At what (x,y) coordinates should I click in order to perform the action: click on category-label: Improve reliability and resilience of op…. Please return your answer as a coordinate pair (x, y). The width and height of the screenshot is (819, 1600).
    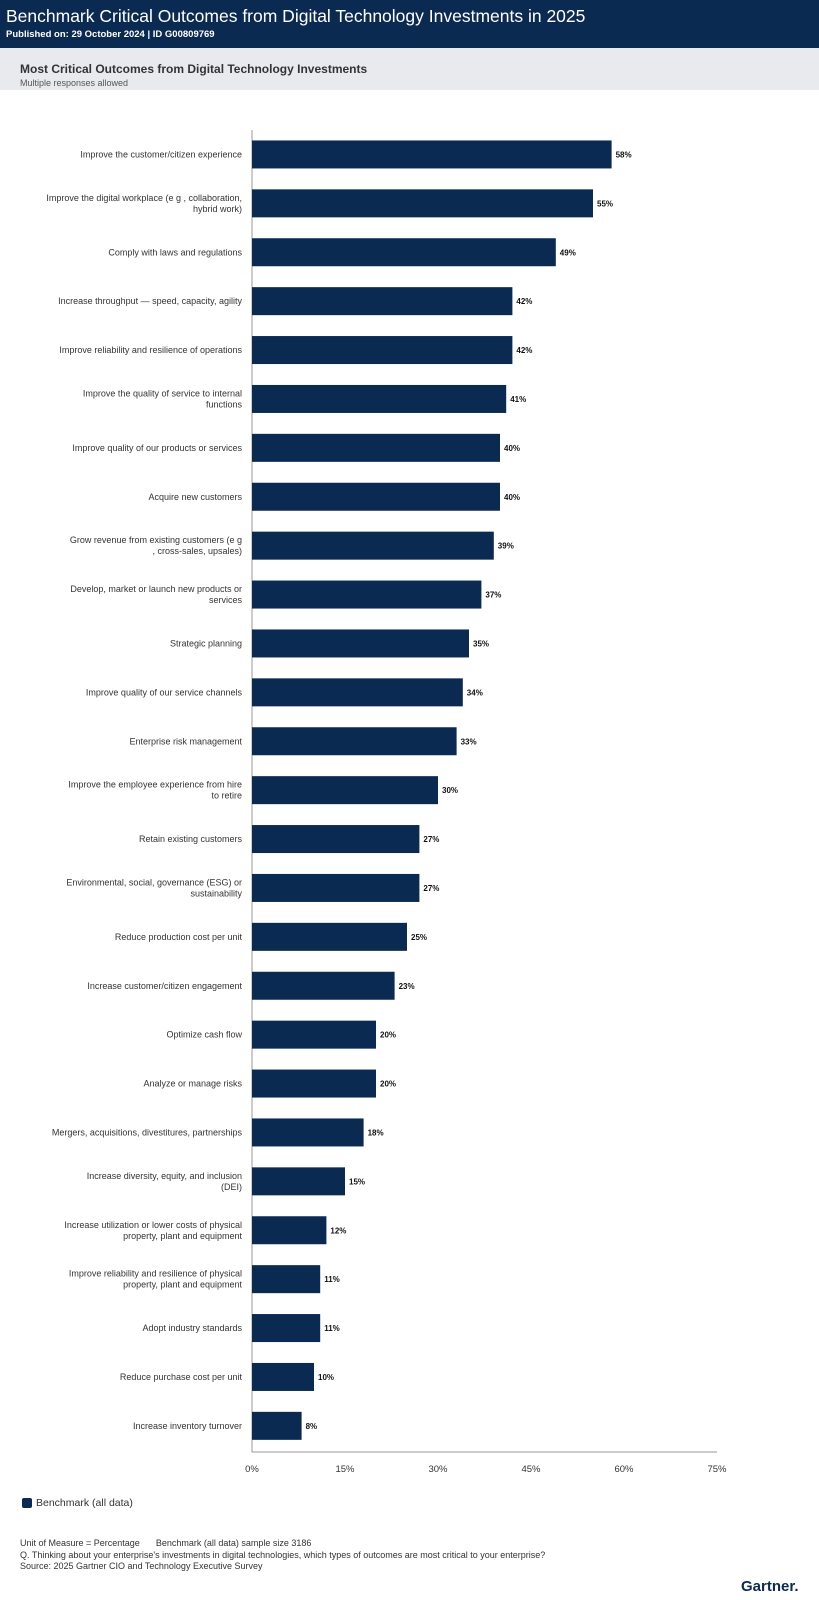
    Looking at the image, I should click on (150, 350).